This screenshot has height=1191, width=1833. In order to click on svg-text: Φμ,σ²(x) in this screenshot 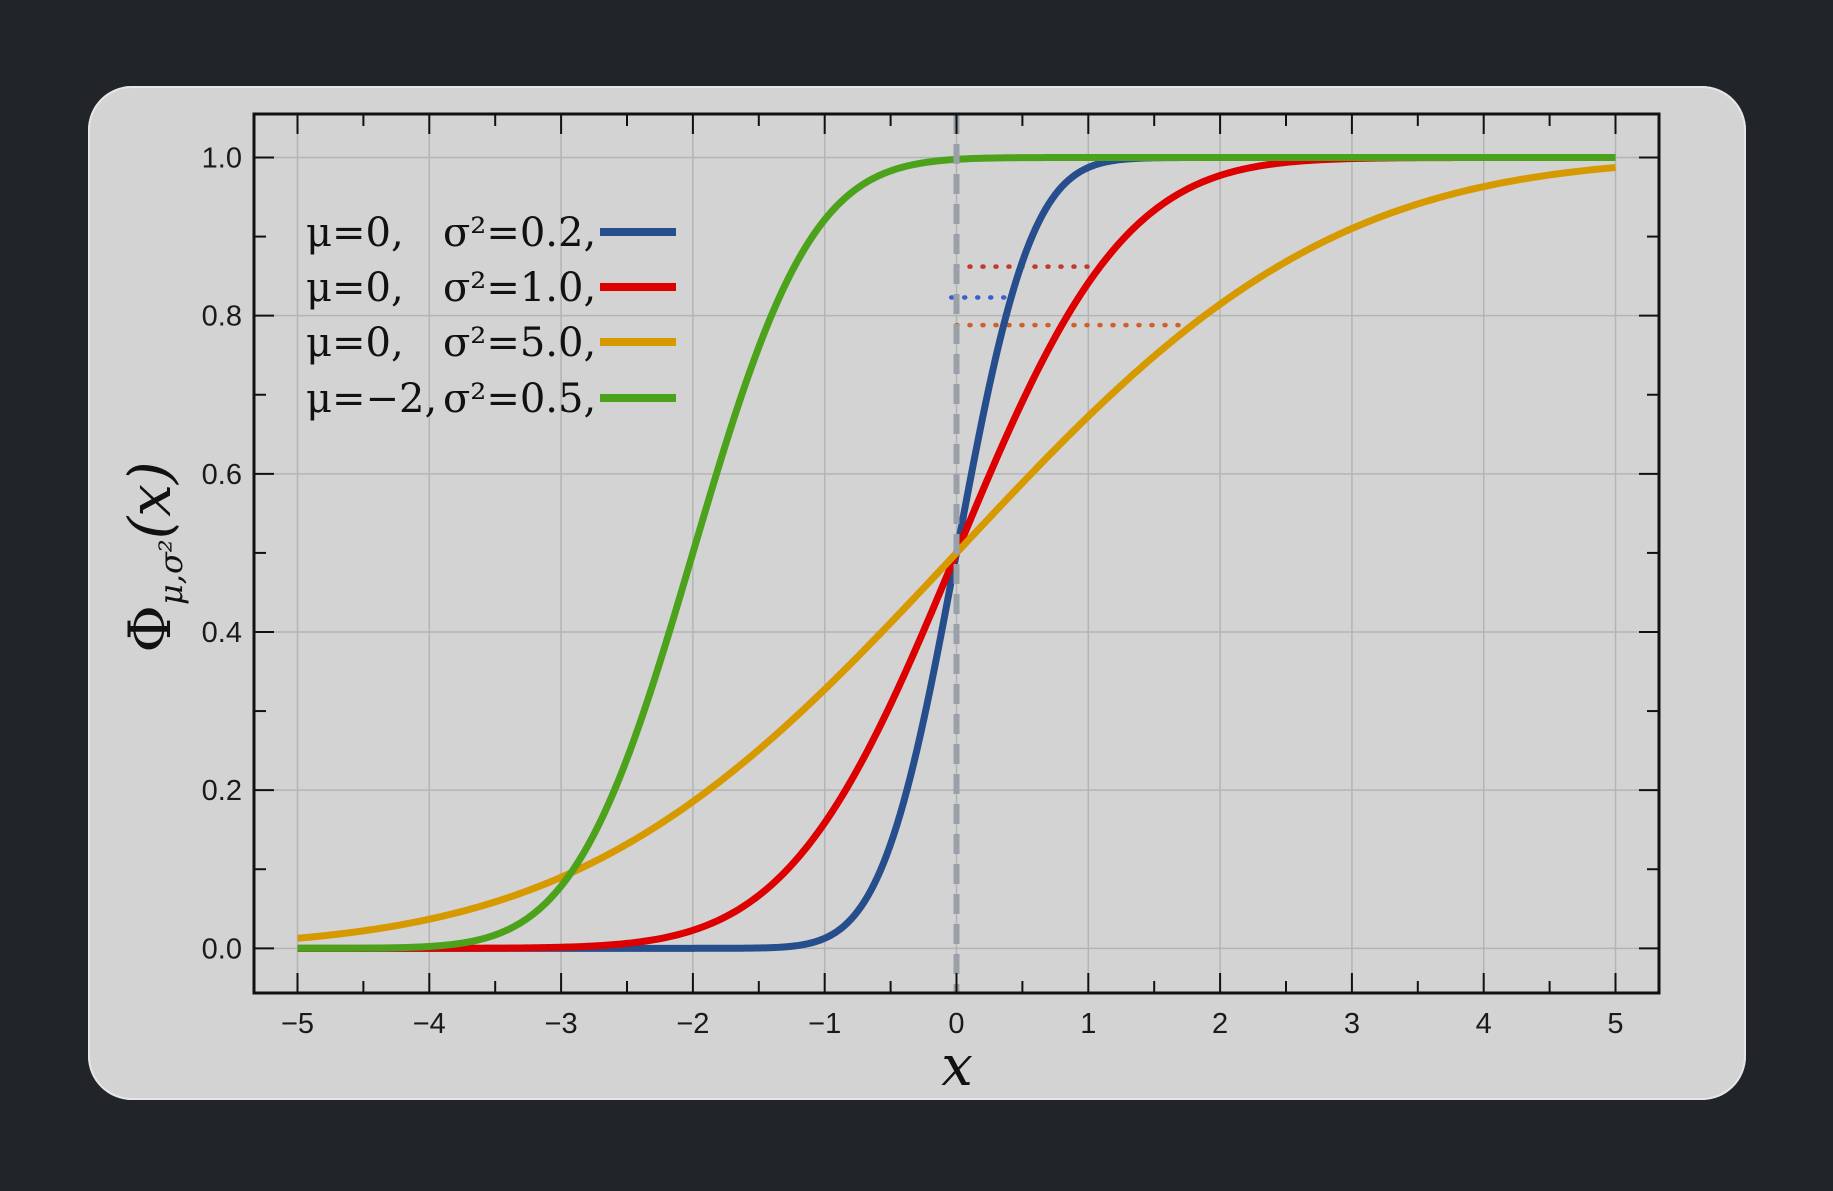, I will do `click(153, 556)`.